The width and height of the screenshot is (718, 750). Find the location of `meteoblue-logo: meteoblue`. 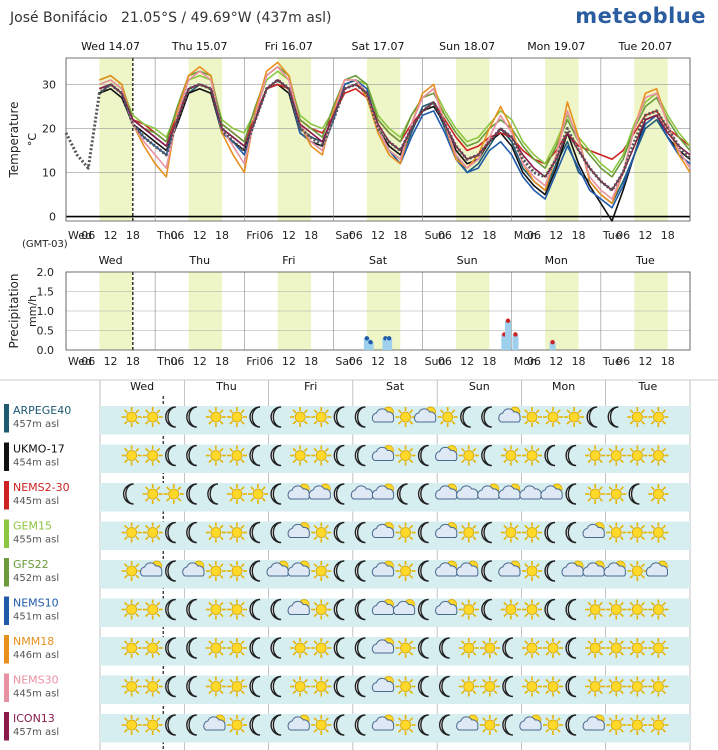

meteoblue-logo: meteoblue is located at coordinates (640, 16).